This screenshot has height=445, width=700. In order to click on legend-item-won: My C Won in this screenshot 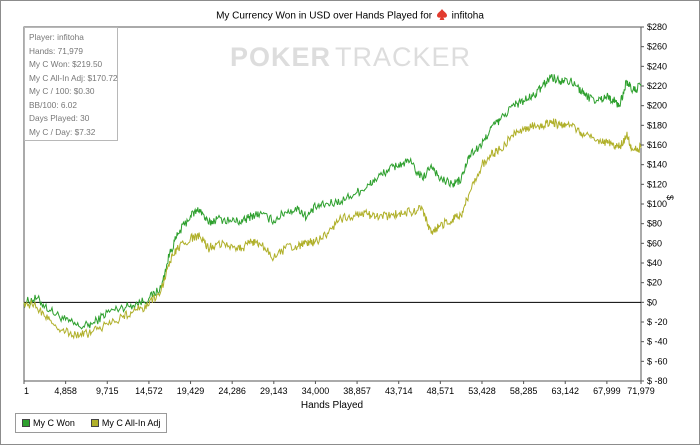, I will do `click(48, 423)`.